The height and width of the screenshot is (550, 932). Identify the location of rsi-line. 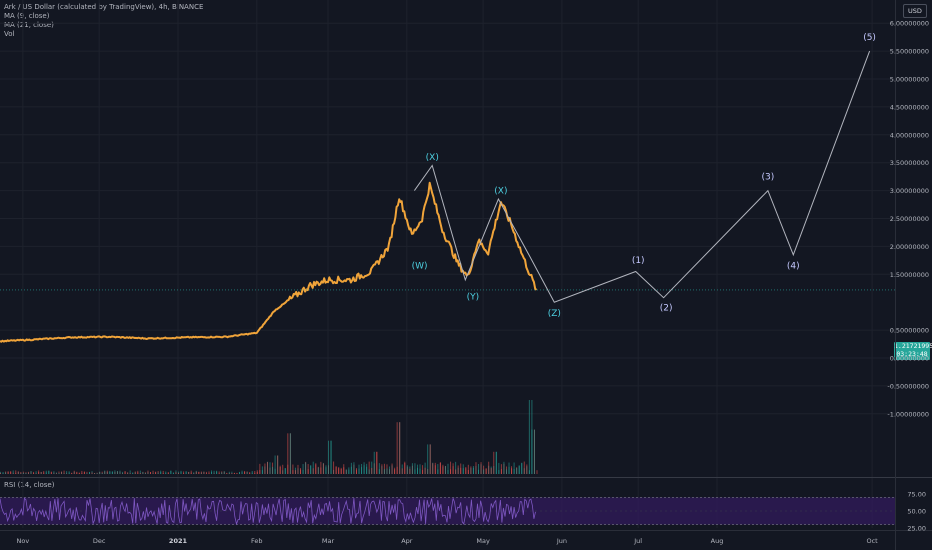
(268, 511).